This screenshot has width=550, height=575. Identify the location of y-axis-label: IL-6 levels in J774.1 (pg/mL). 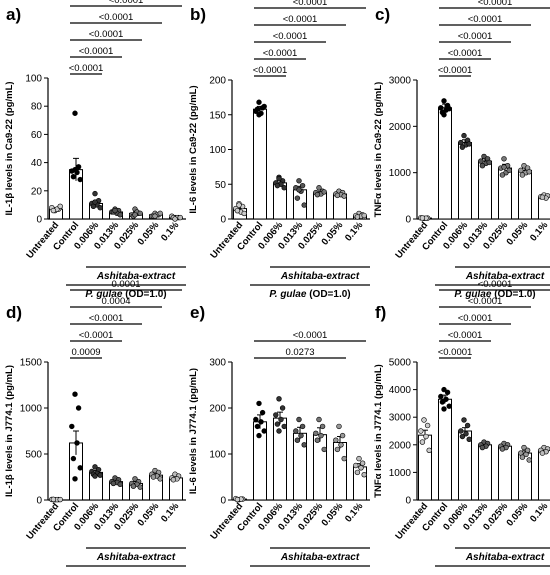
(193, 431).